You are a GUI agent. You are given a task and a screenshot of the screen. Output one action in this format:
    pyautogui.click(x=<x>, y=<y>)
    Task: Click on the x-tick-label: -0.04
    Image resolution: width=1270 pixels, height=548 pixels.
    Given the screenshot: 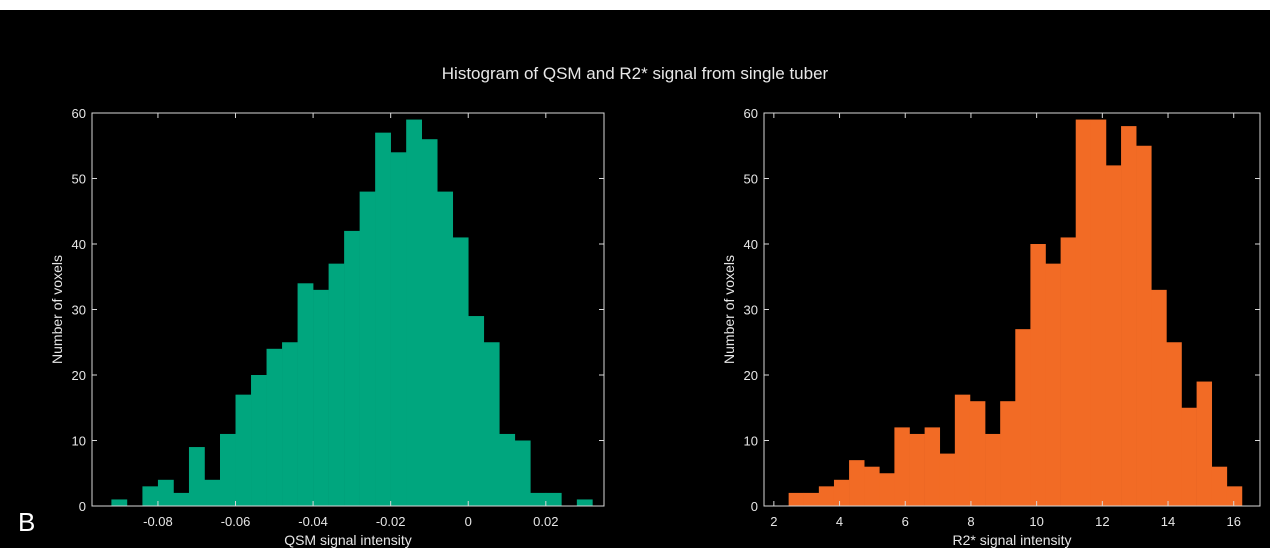 What is the action you would take?
    pyautogui.click(x=313, y=521)
    